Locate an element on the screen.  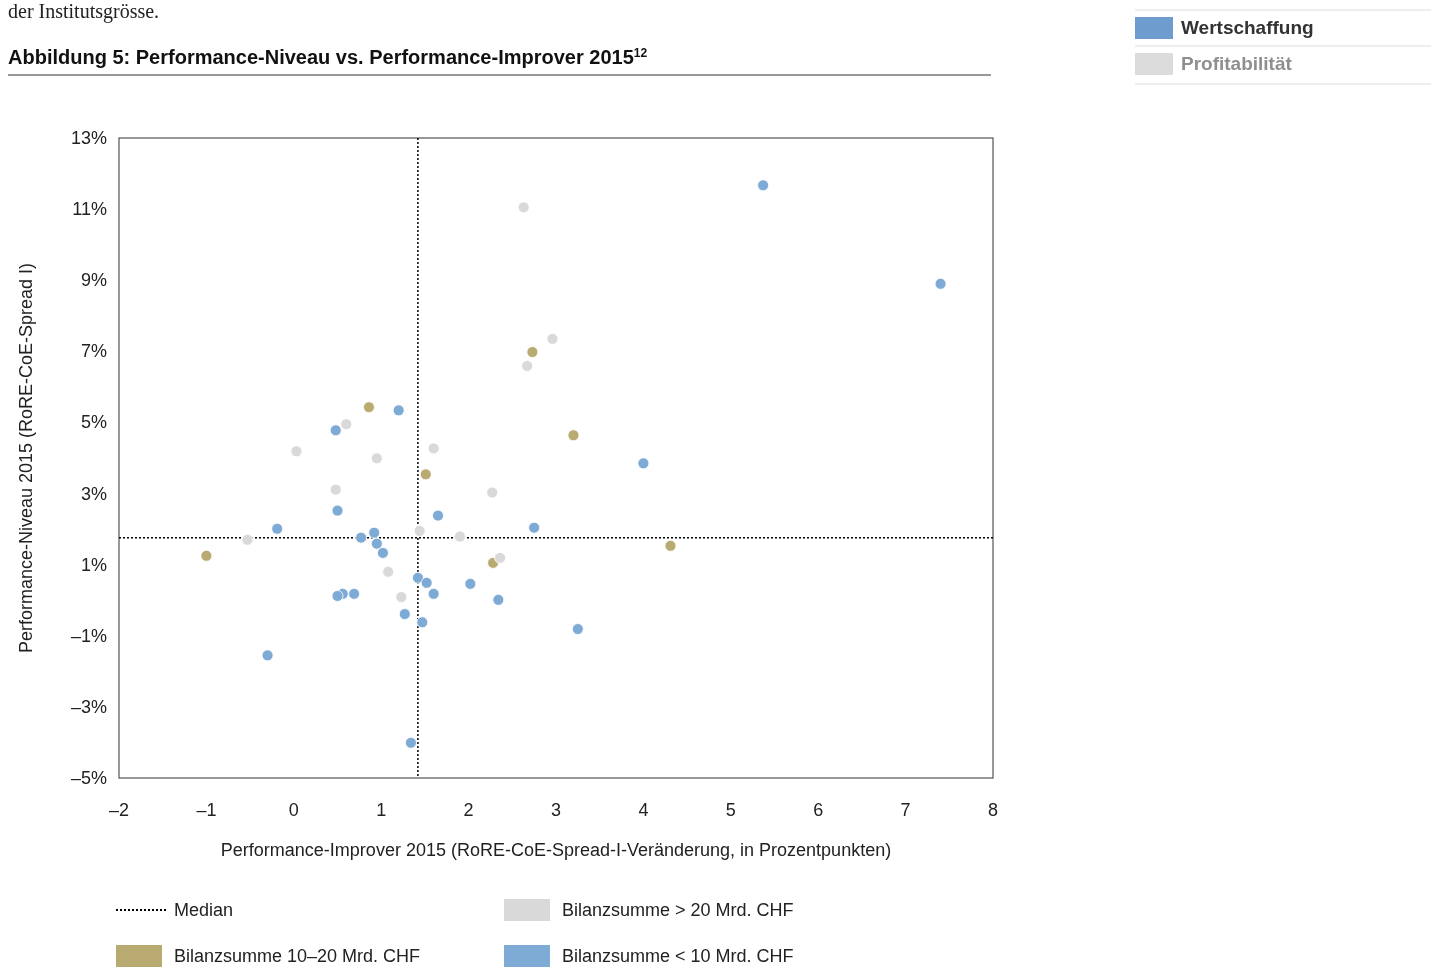
legend-label: Bilanzsumme < 10 Mrd. CHF is located at coordinates (678, 956).